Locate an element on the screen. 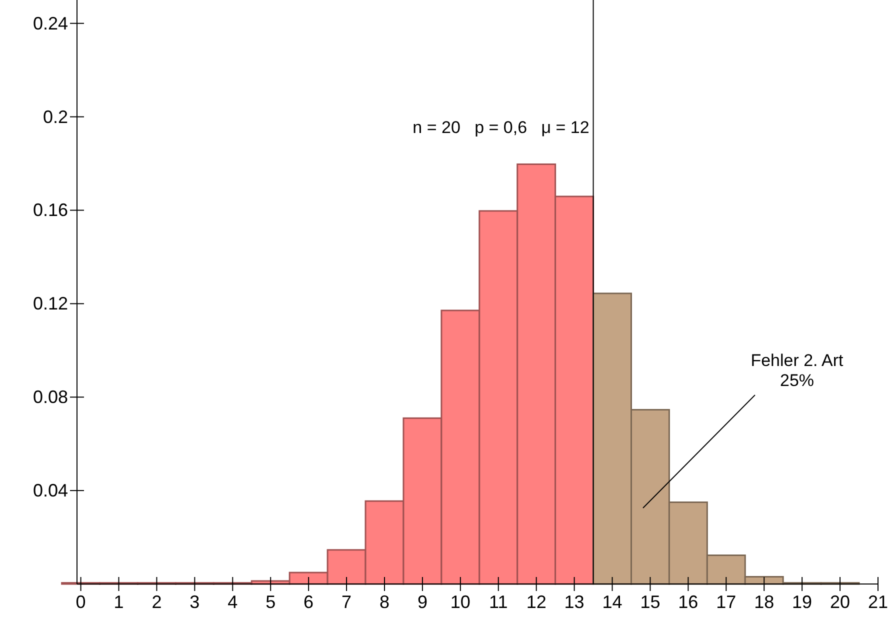  annotation: n = 20 p = 0,6 μ = 12 is located at coordinates (501, 127).